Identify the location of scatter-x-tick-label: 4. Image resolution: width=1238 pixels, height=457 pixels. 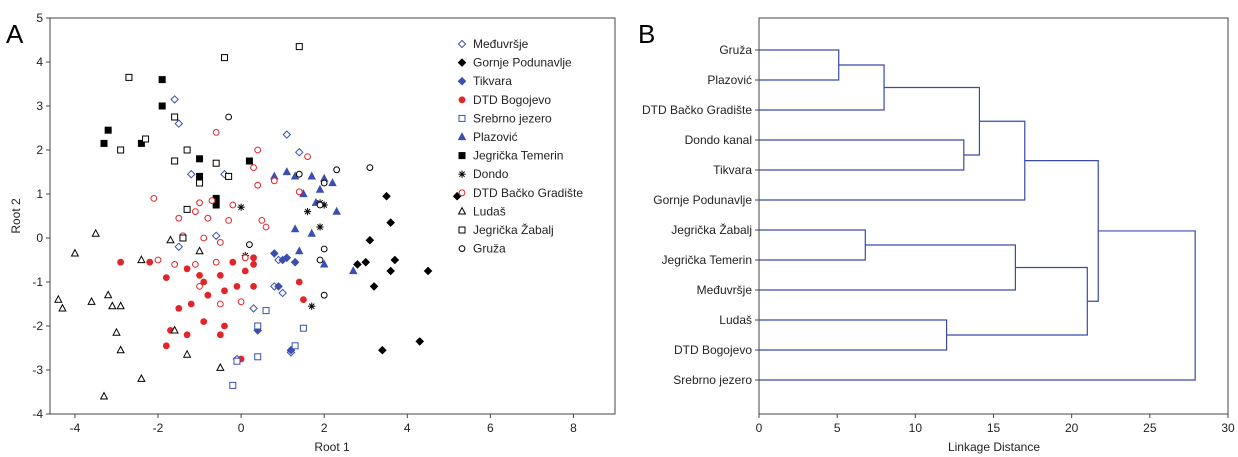
(407, 428).